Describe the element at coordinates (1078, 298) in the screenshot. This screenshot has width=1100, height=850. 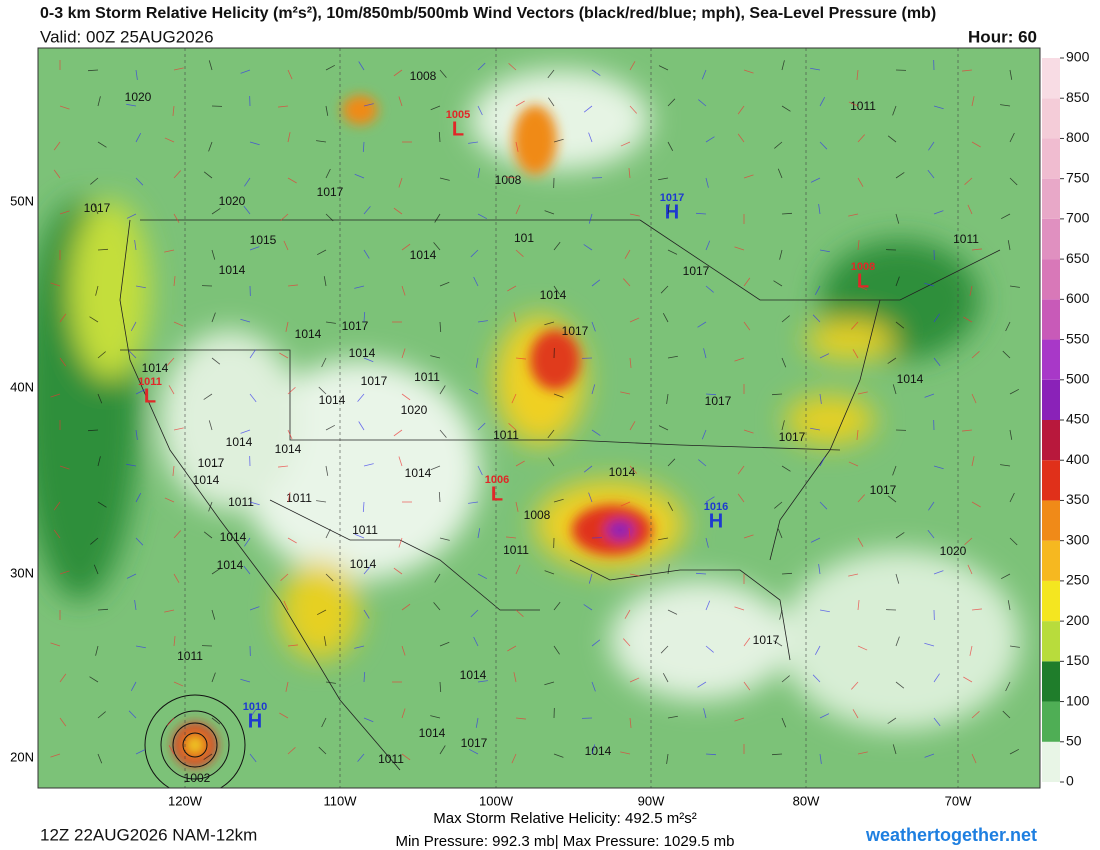
I see `colorbar-label: 600` at that location.